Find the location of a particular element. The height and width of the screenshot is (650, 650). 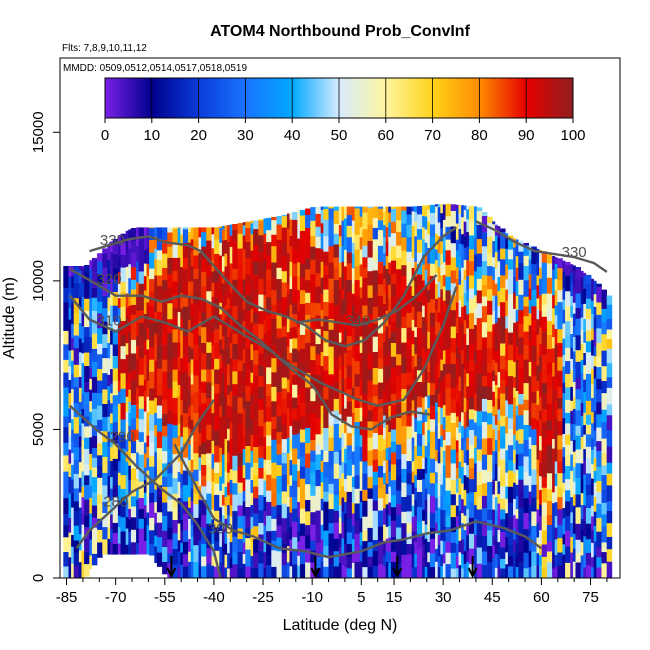

chart-title: ATOM4 Northbound Prob_ConvInf is located at coordinates (340, 31).